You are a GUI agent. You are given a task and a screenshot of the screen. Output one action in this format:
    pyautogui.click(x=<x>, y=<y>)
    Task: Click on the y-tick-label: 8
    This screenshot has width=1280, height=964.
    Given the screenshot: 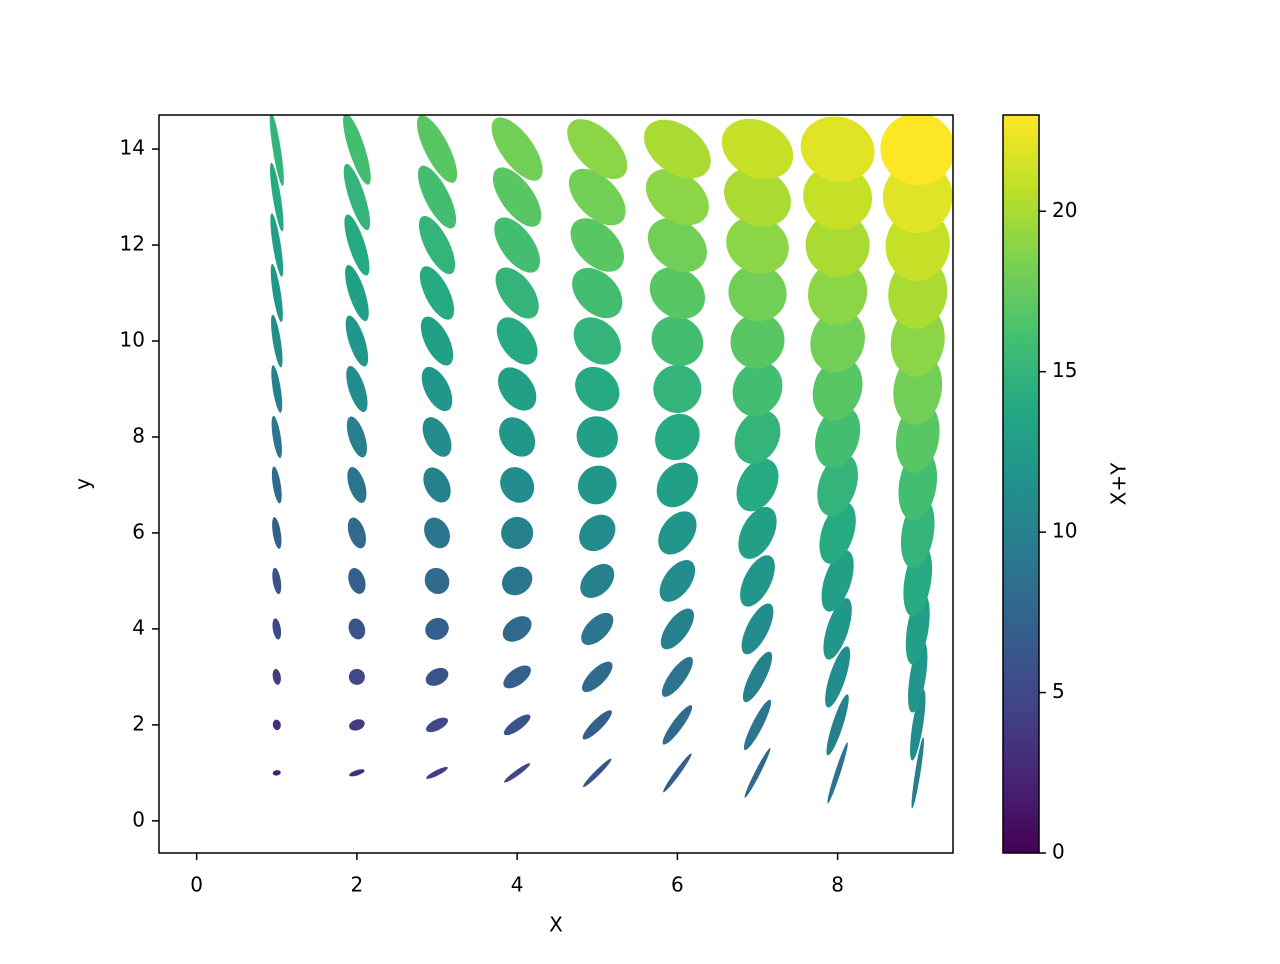 What is the action you would take?
    pyautogui.click(x=138, y=435)
    